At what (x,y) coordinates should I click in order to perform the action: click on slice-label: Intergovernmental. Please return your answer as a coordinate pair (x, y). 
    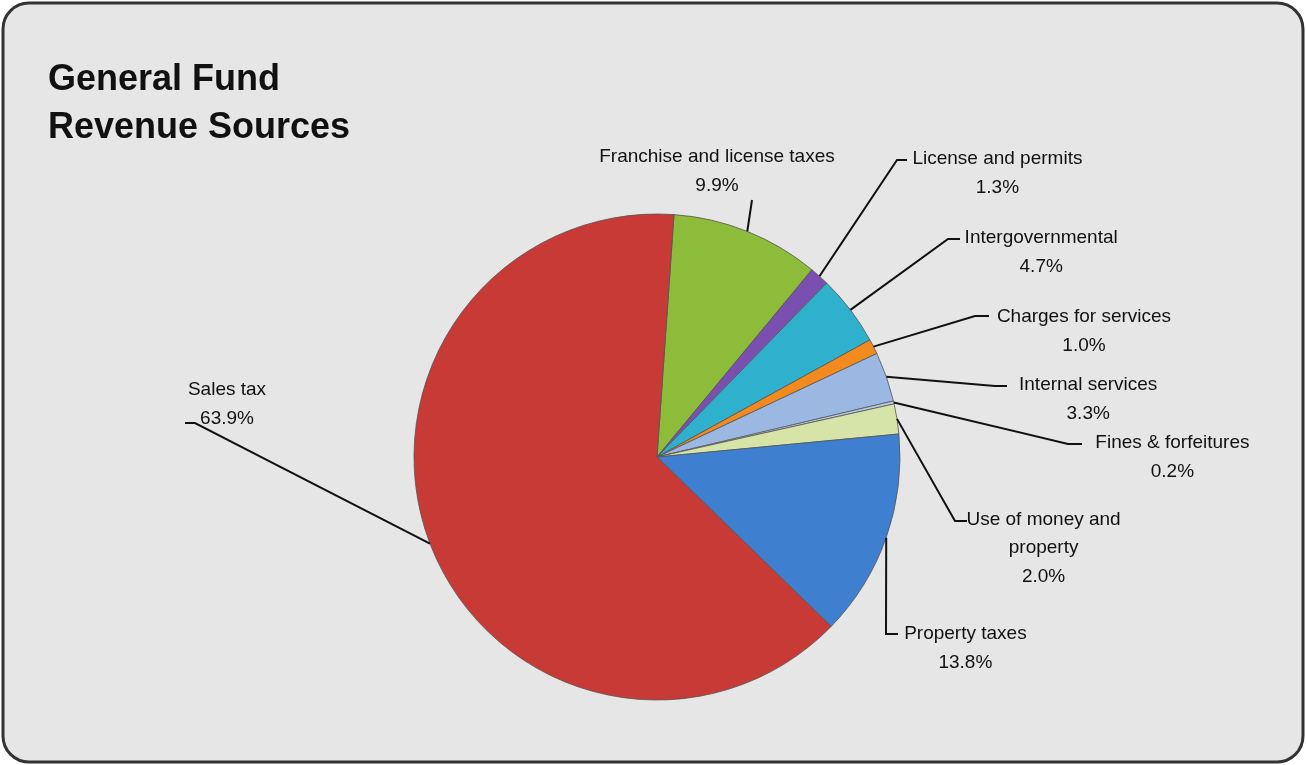
    Looking at the image, I should click on (1041, 236).